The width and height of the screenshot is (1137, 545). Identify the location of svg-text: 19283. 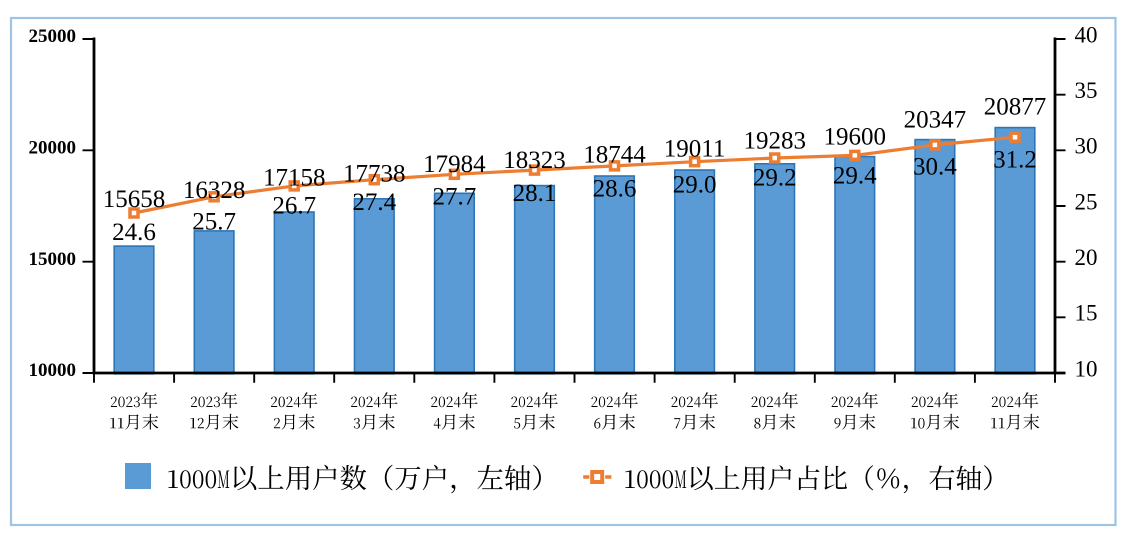
(774, 141).